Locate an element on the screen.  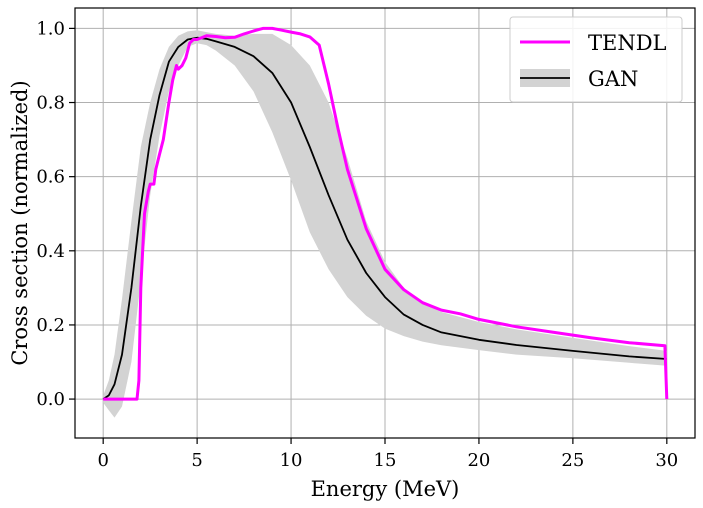
y-tick-label: 0.2 is located at coordinates (50, 325).